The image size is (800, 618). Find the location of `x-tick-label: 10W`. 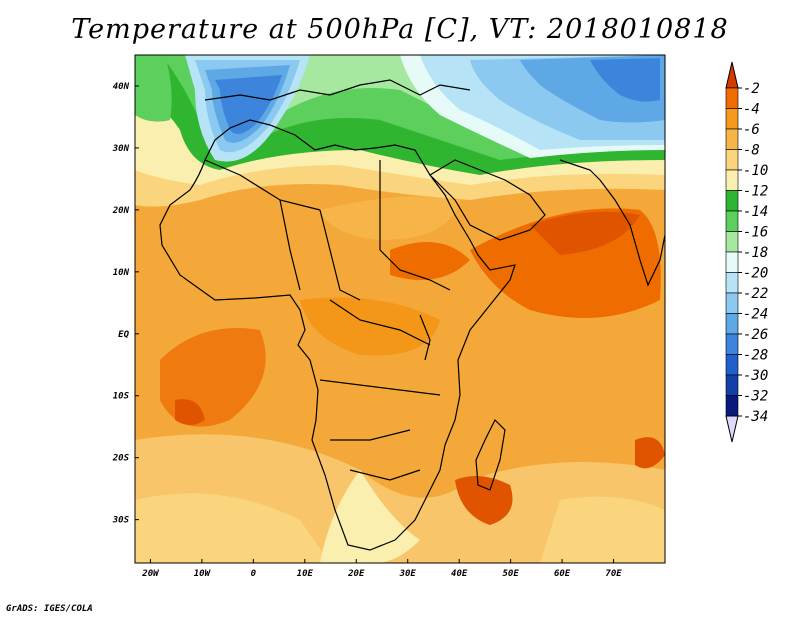

x-tick-label: 10W is located at coordinates (203, 574).